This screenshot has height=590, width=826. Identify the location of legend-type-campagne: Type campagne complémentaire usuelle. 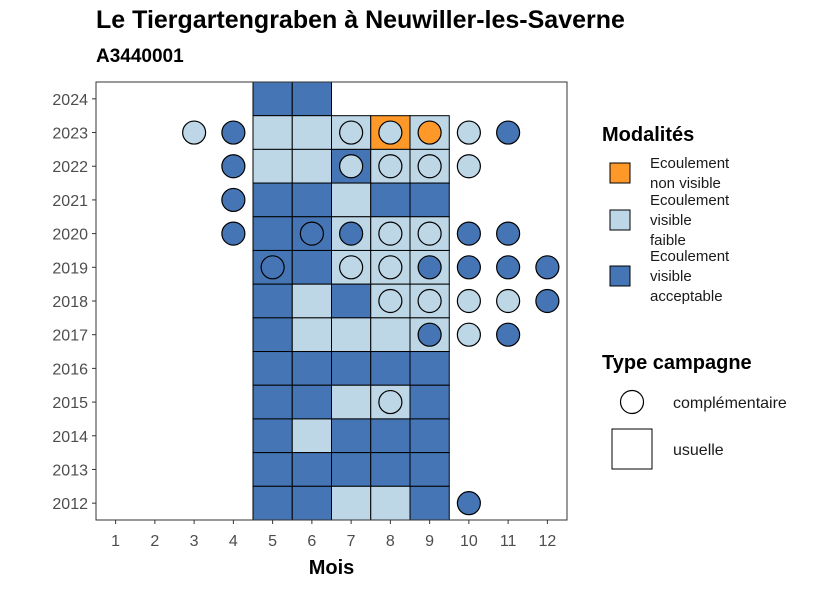
(694, 411).